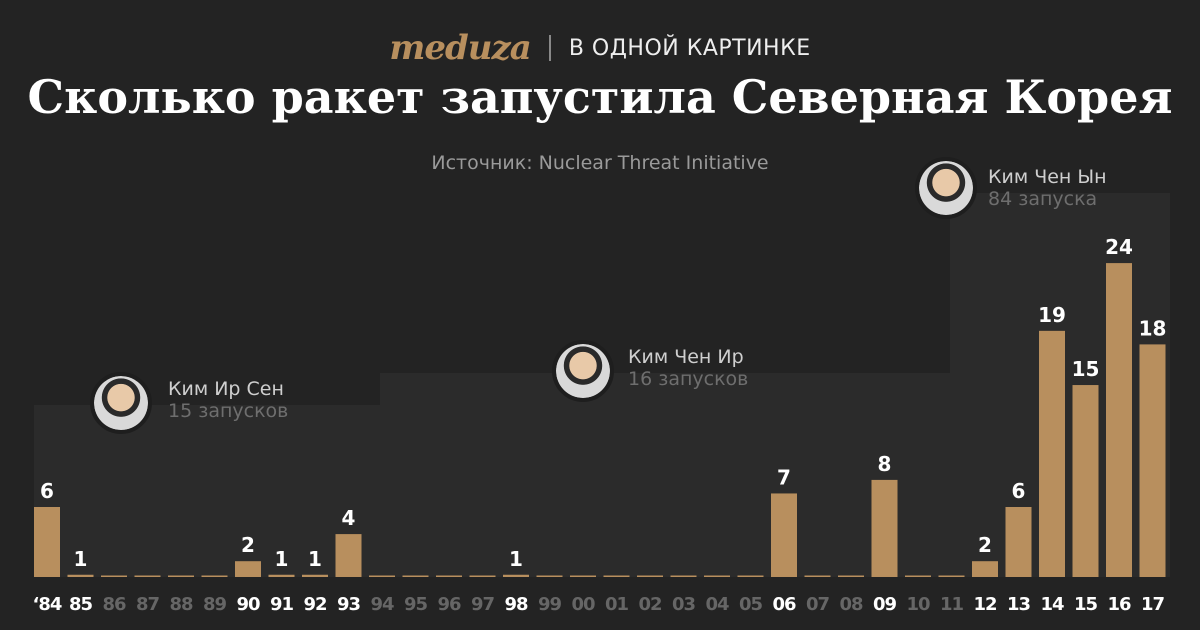  I want to click on x-tick-label: 09, so click(885, 604).